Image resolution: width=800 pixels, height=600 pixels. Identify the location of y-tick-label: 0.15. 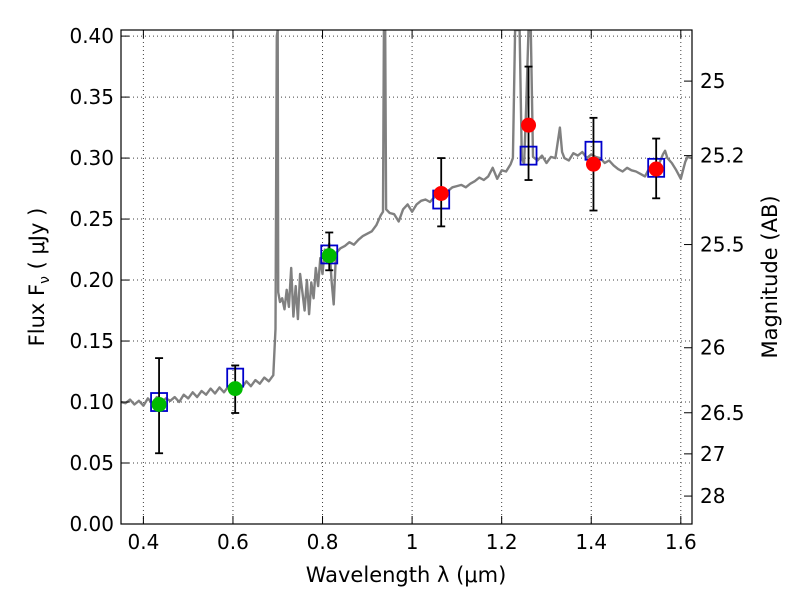
(91, 341).